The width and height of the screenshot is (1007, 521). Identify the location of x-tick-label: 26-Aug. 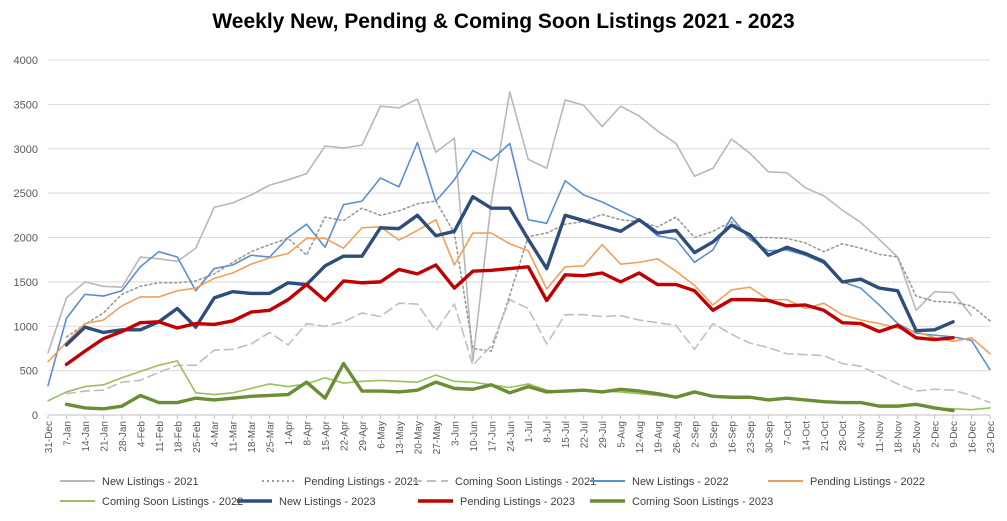
(677, 437).